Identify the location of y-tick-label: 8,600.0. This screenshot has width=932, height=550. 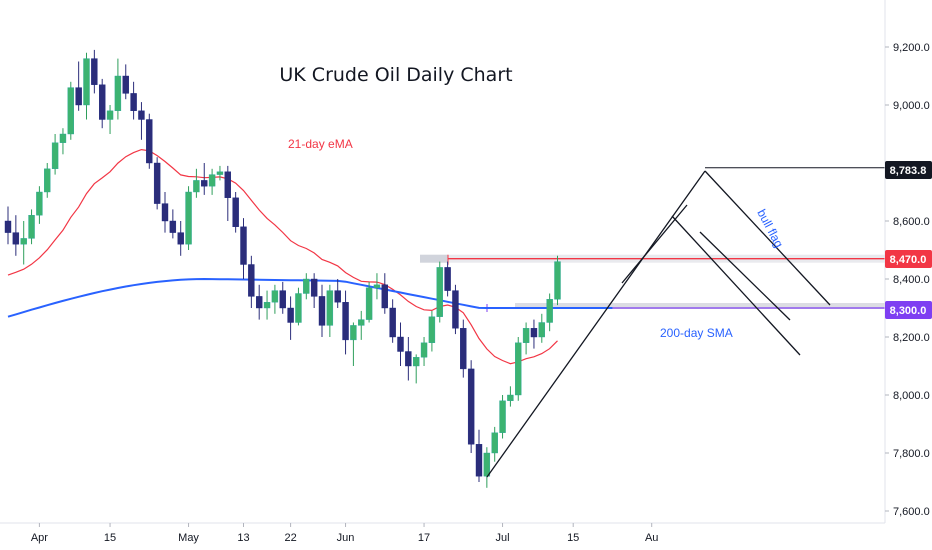
(911, 222).